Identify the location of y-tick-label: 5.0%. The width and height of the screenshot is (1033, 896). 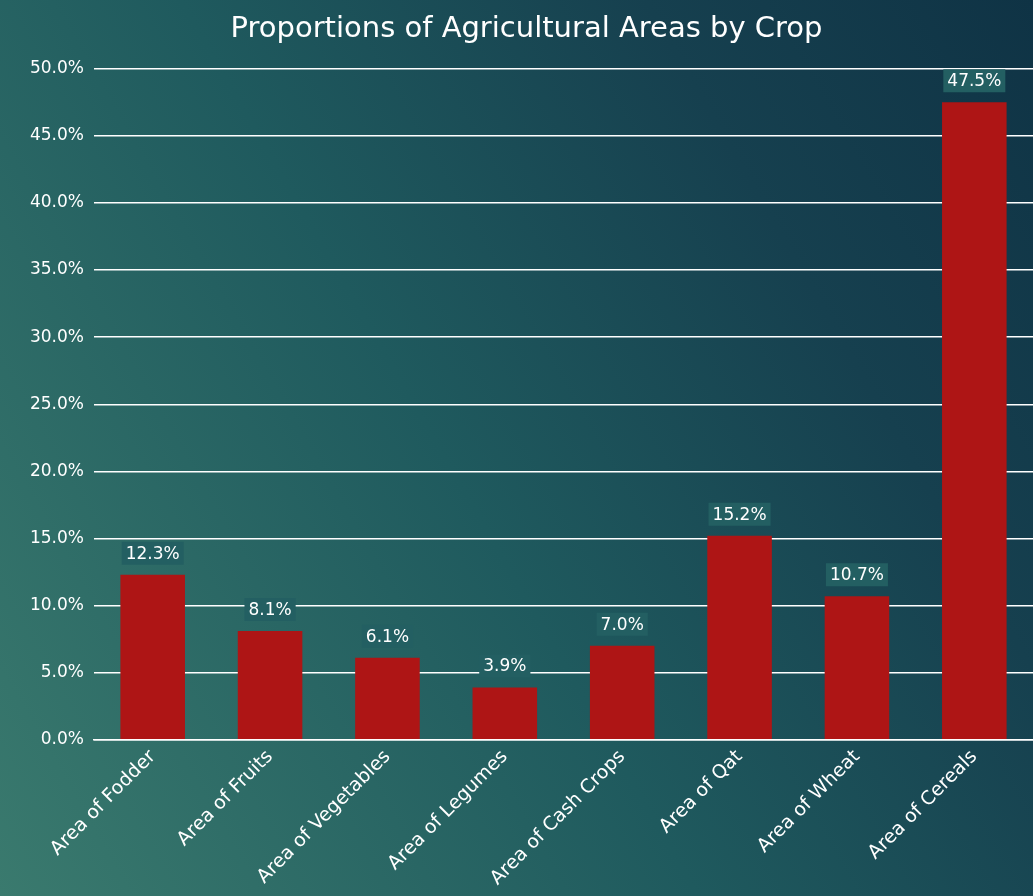
(62, 671).